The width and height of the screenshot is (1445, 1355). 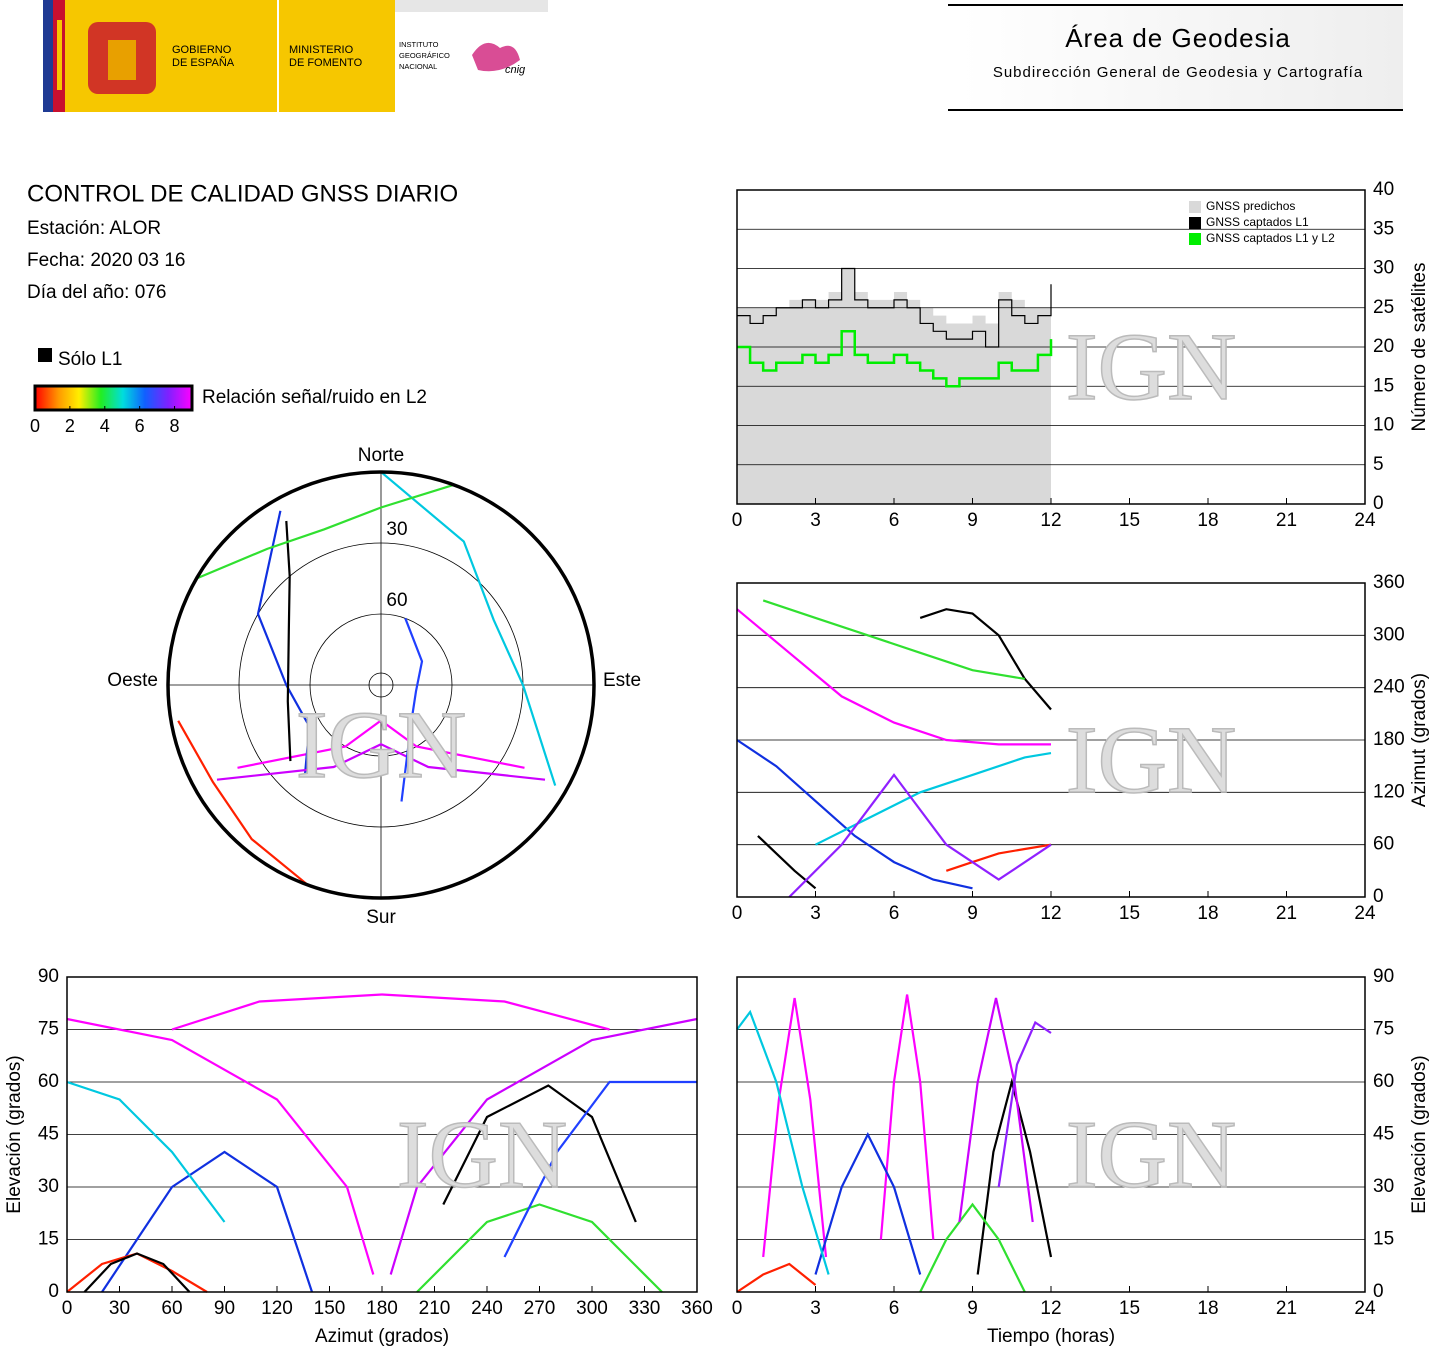 I want to click on direction-label: Este, so click(x=622, y=680).